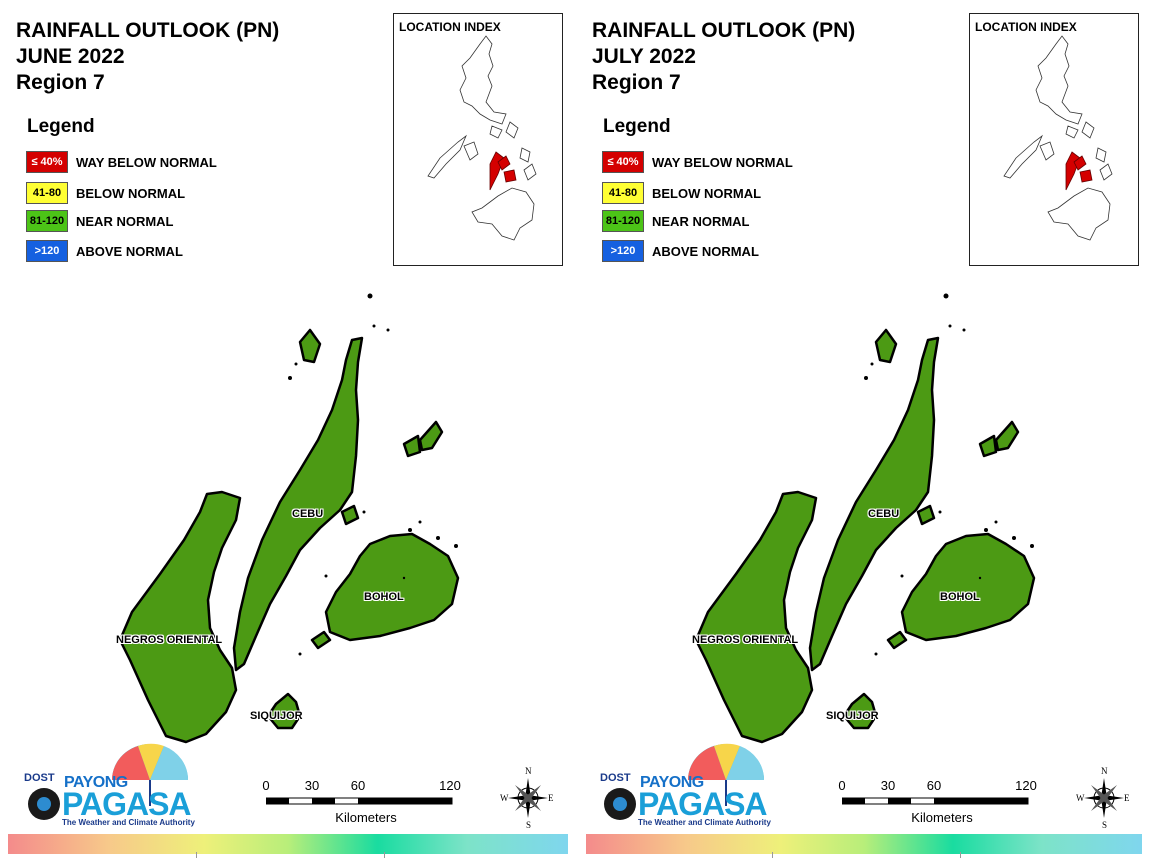  I want to click on legend-item-way-below: ≤ 40% WAY BELOW NORMAL, so click(121, 162).